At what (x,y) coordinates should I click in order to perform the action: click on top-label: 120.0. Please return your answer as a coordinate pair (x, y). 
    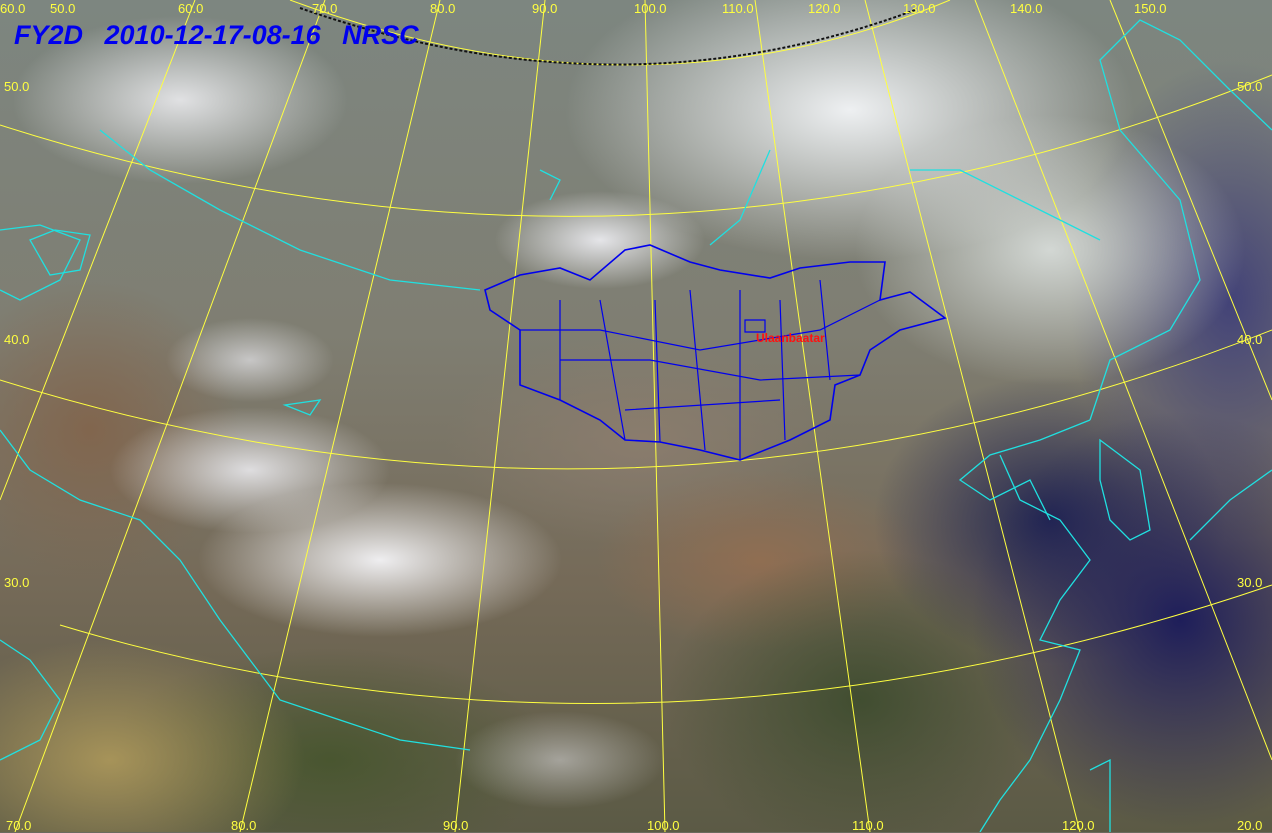
    Looking at the image, I should click on (824, 8).